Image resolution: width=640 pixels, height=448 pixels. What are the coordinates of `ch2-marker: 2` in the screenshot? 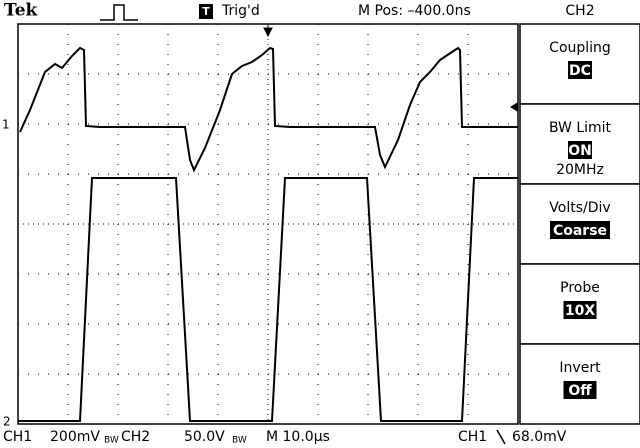 It's located at (7, 422).